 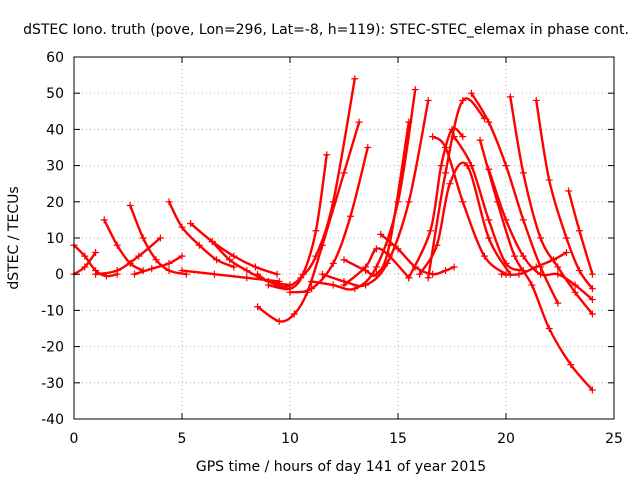 I want to click on y-tick-labels: -40 -30 -20 -10 0 10 20 30 40 50 60, so click(x=52, y=239).